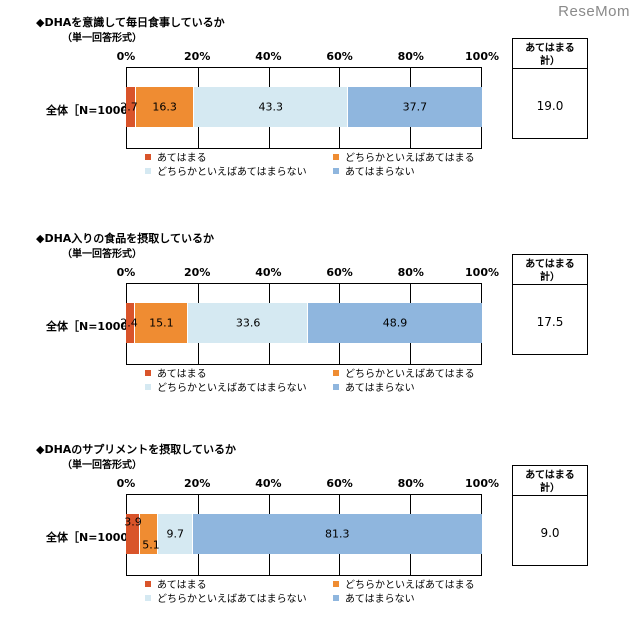  What do you see at coordinates (125, 238) in the screenshot?
I see `chart-title: ◆DHA入りの食品を摂取しているか` at bounding box center [125, 238].